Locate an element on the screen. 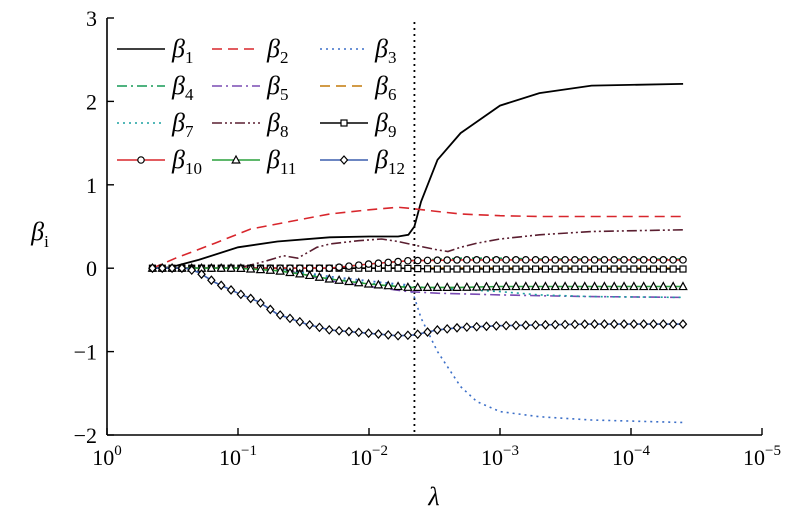 The width and height of the screenshot is (800, 519). x-tick-exponent: −1 is located at coordinates (249, 451).